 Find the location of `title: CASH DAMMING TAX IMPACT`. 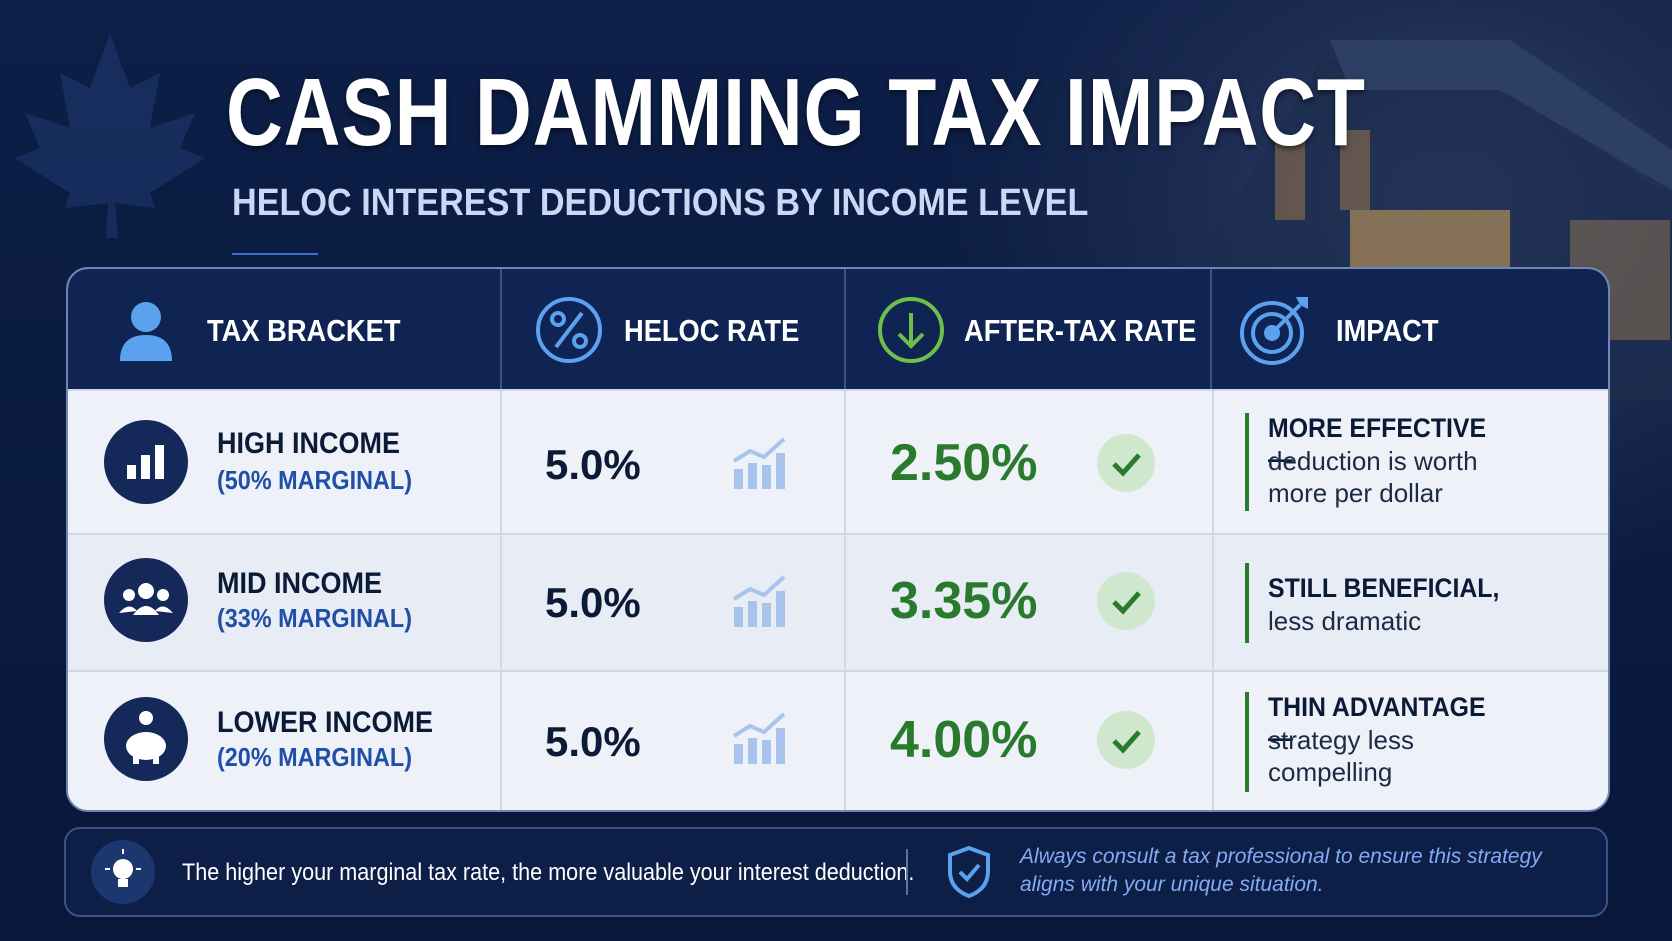

title: CASH DAMMING TAX IMPACT is located at coordinates (796, 112).